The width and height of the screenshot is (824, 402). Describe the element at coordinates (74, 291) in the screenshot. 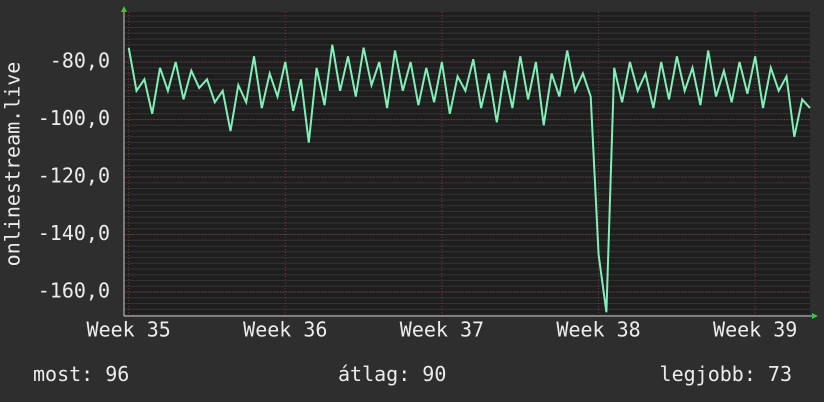

I see `y-tick-label: -160,0` at that location.